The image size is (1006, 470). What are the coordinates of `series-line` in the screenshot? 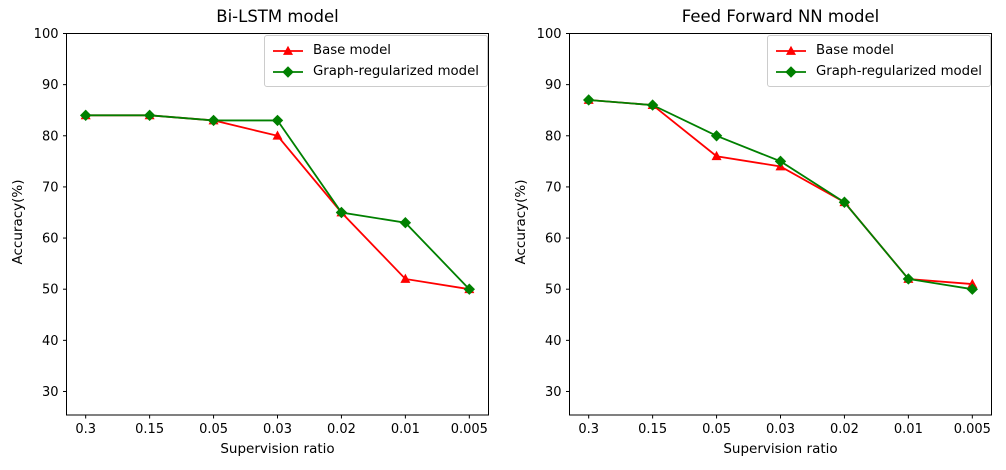 It's located at (277, 202).